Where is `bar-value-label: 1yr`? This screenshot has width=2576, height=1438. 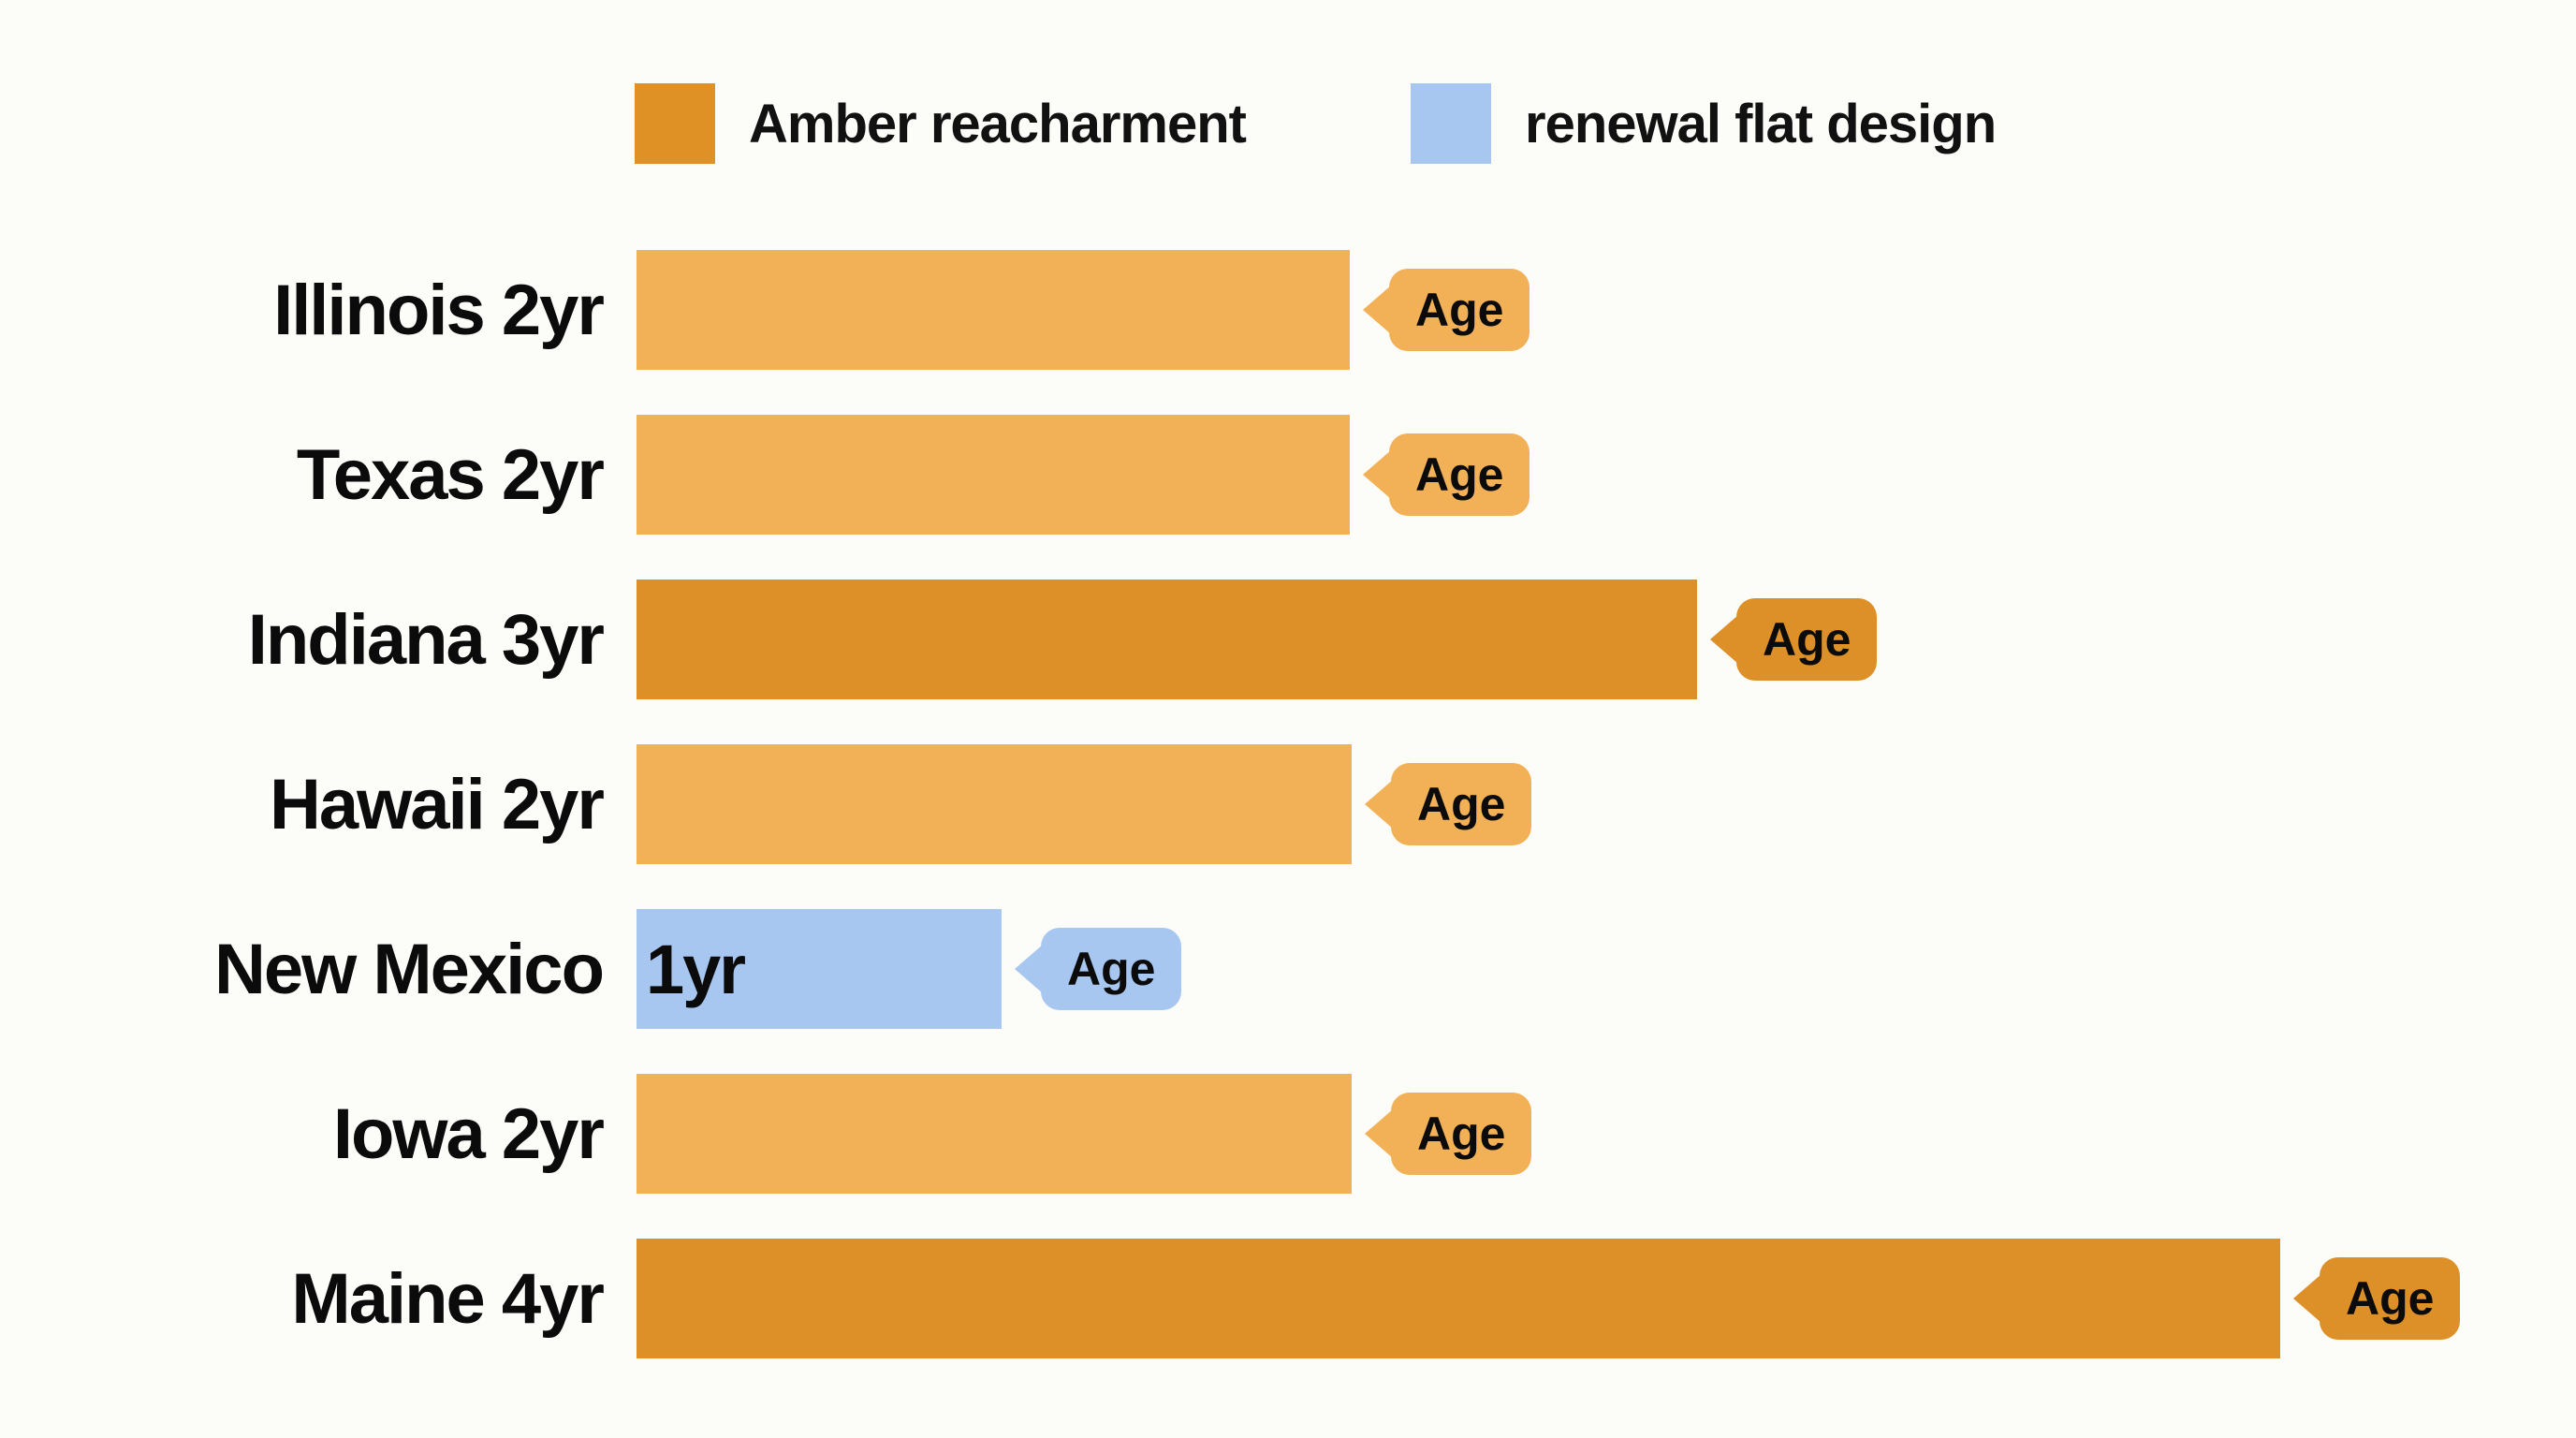
bar-value-label: 1yr is located at coordinates (696, 969).